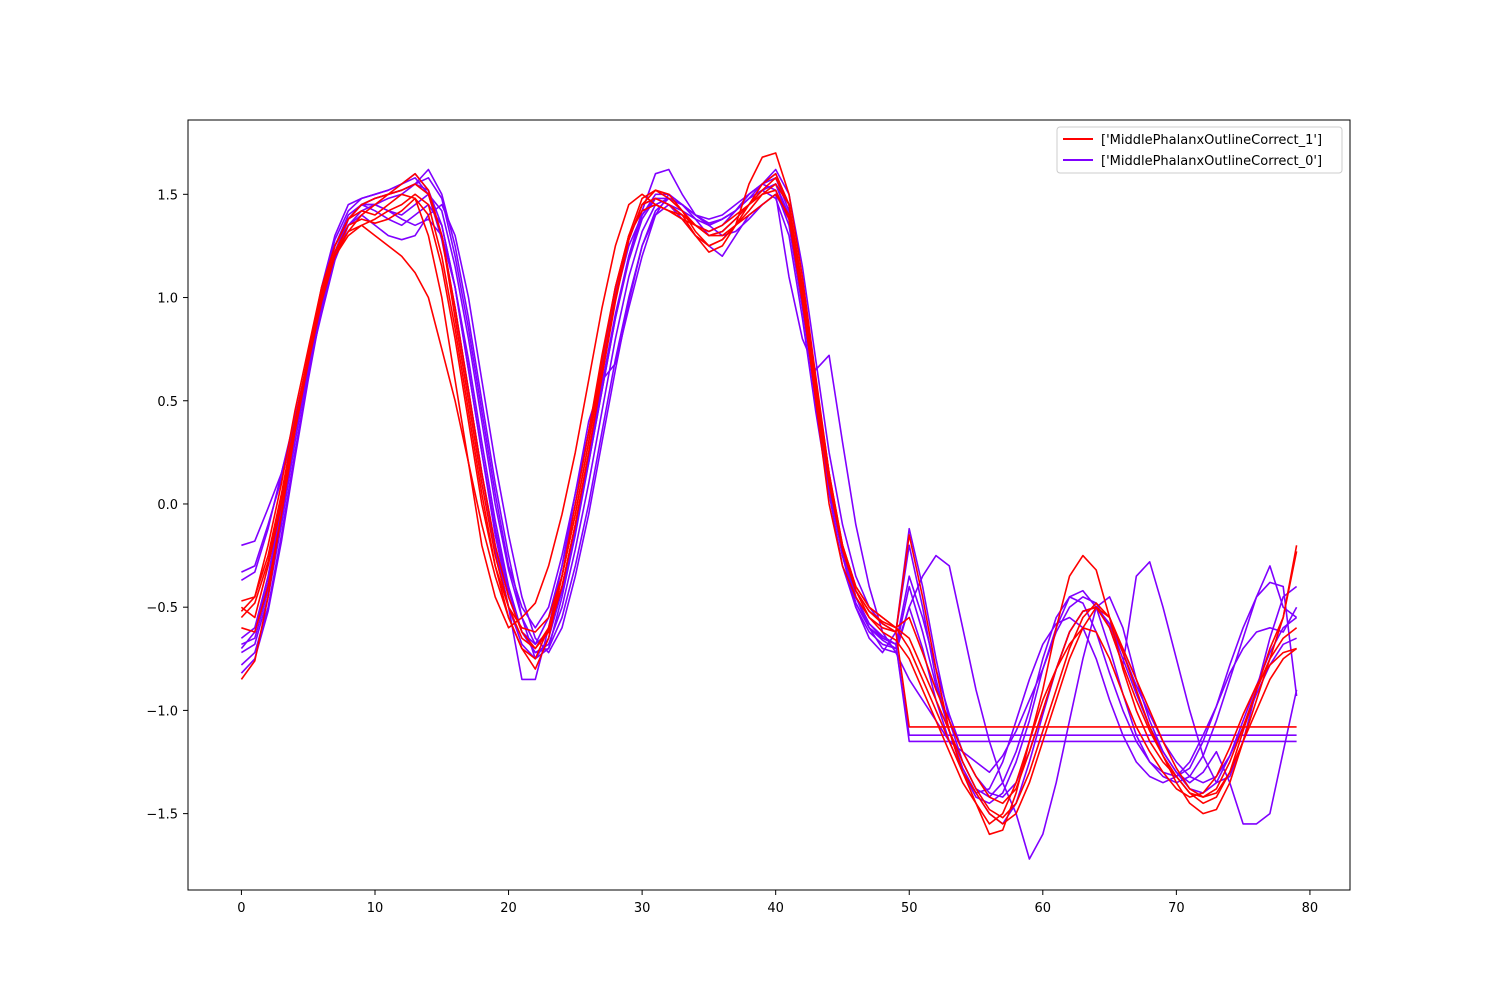 The width and height of the screenshot is (1500, 1000). What do you see at coordinates (1310, 908) in the screenshot?
I see `x-tick-label: 80` at bounding box center [1310, 908].